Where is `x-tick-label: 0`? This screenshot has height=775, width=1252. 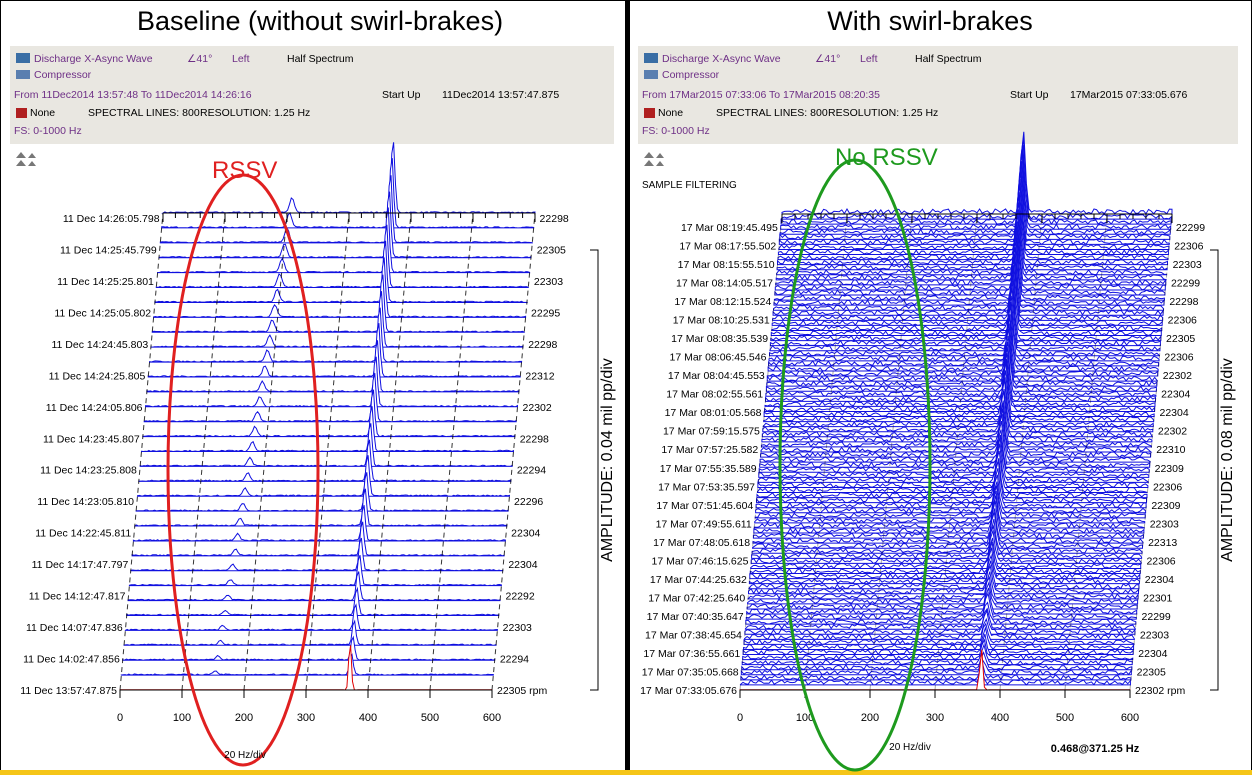 x-tick-label: 0 is located at coordinates (740, 718).